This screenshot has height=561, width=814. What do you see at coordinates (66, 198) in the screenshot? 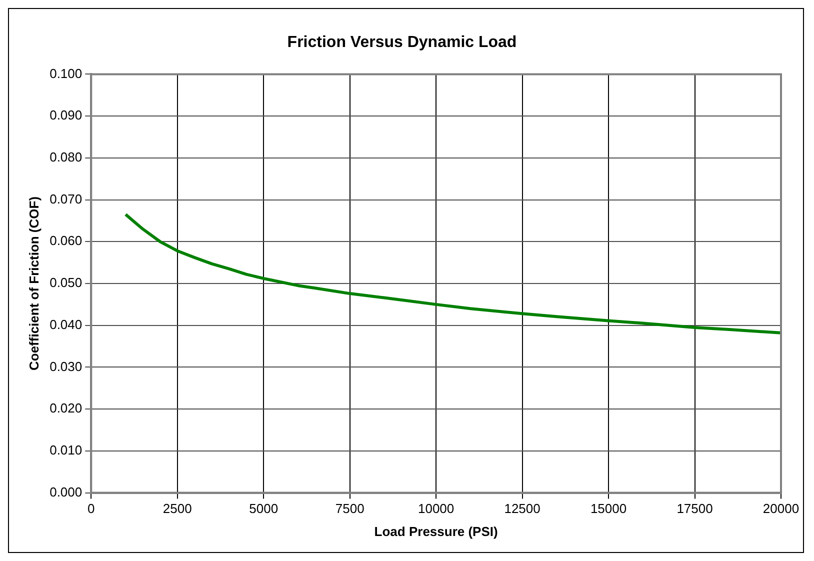
I see `y-tick-label: 0.070` at bounding box center [66, 198].